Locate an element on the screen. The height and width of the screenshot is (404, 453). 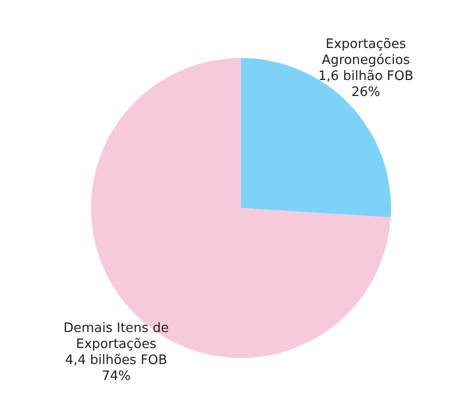
data-label: 1,6 bilhão FOB 26% is located at coordinates (366, 84).